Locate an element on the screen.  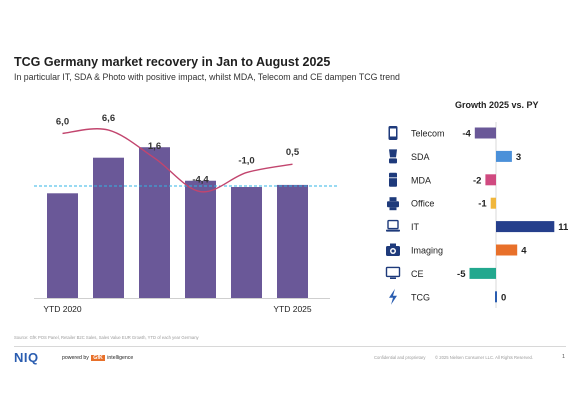
gfk-logo: GfK is located at coordinates (98, 358).